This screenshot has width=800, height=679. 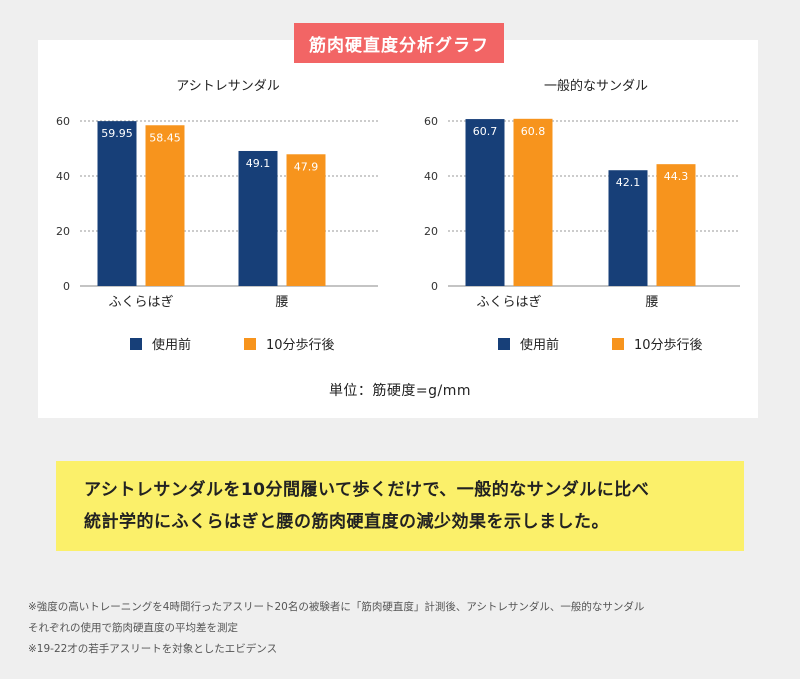 What do you see at coordinates (346, 522) in the screenshot?
I see `conclusion-line-2: 統計学的にふくらはぎと腰の筋肉硬直度の減少効果を示しました。` at bounding box center [346, 522].